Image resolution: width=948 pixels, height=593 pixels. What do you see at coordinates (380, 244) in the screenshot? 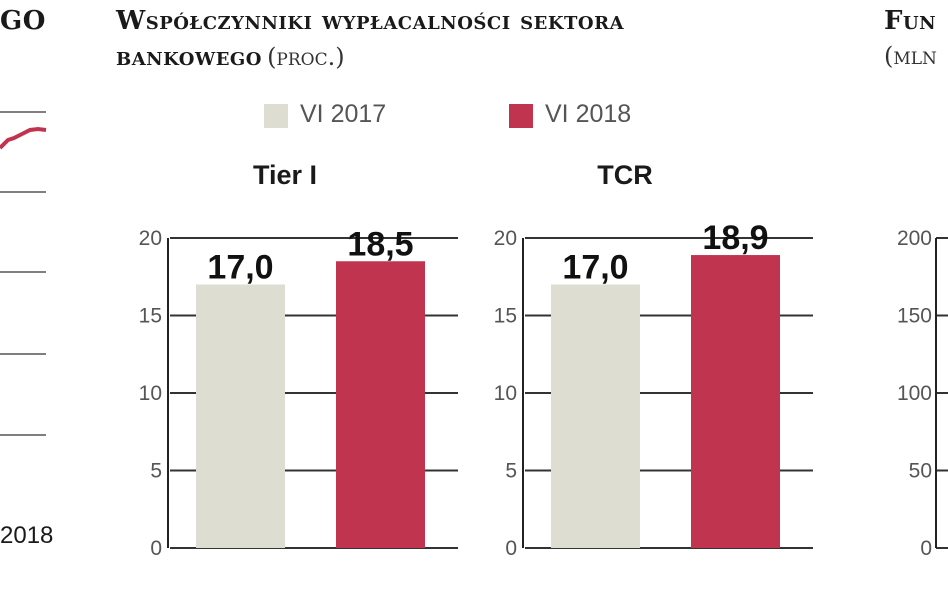
I see `bar-value-label: 18,5` at bounding box center [380, 244].